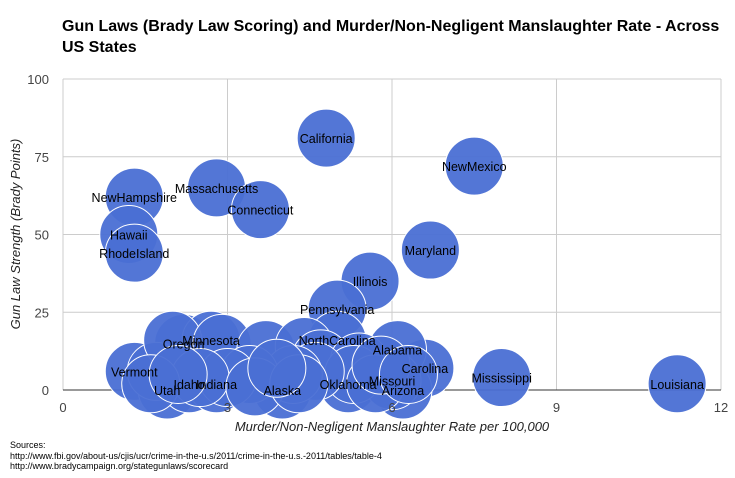 This screenshot has height=478, width=735. I want to click on point-label: Missouri, so click(392, 382).